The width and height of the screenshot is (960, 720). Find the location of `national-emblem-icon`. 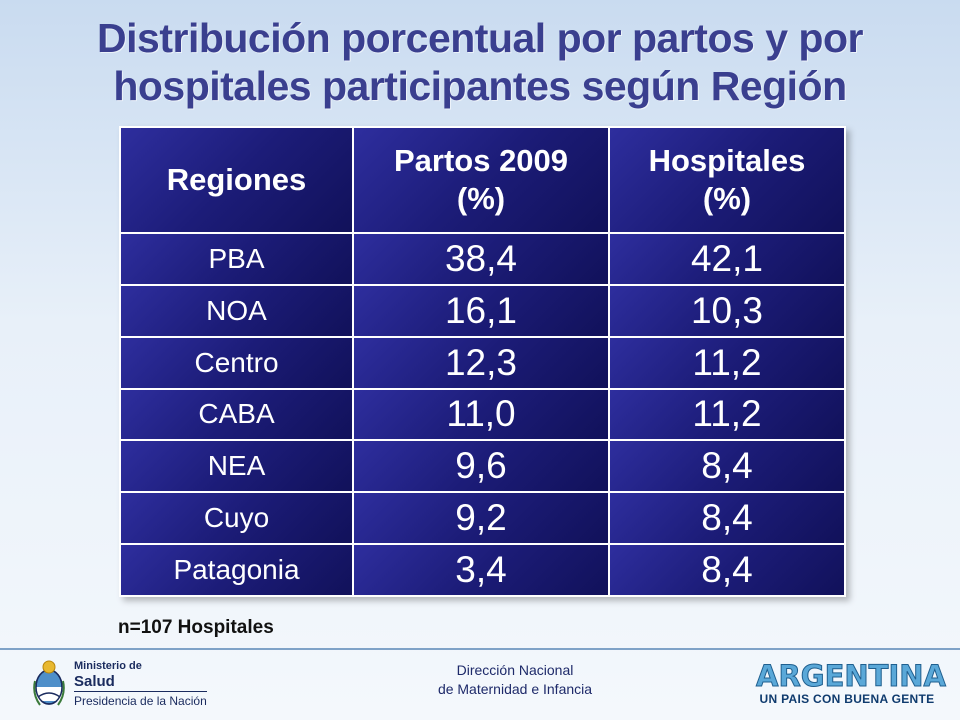

national-emblem-icon is located at coordinates (49, 683).